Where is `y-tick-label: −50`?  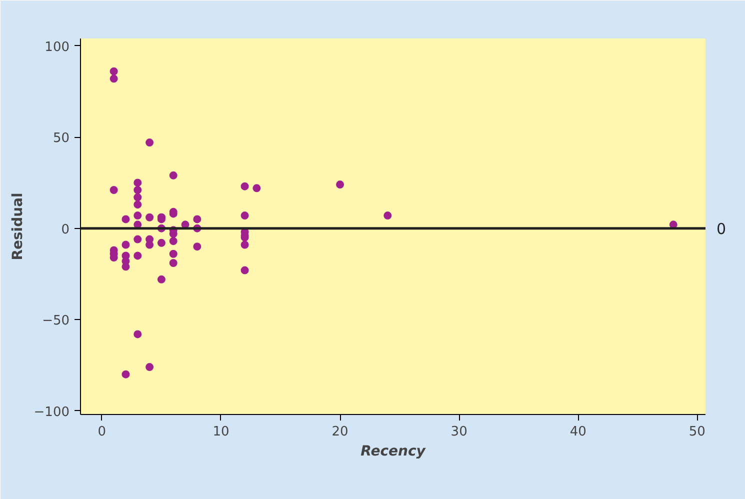 y-tick-label: −50 is located at coordinates (56, 321).